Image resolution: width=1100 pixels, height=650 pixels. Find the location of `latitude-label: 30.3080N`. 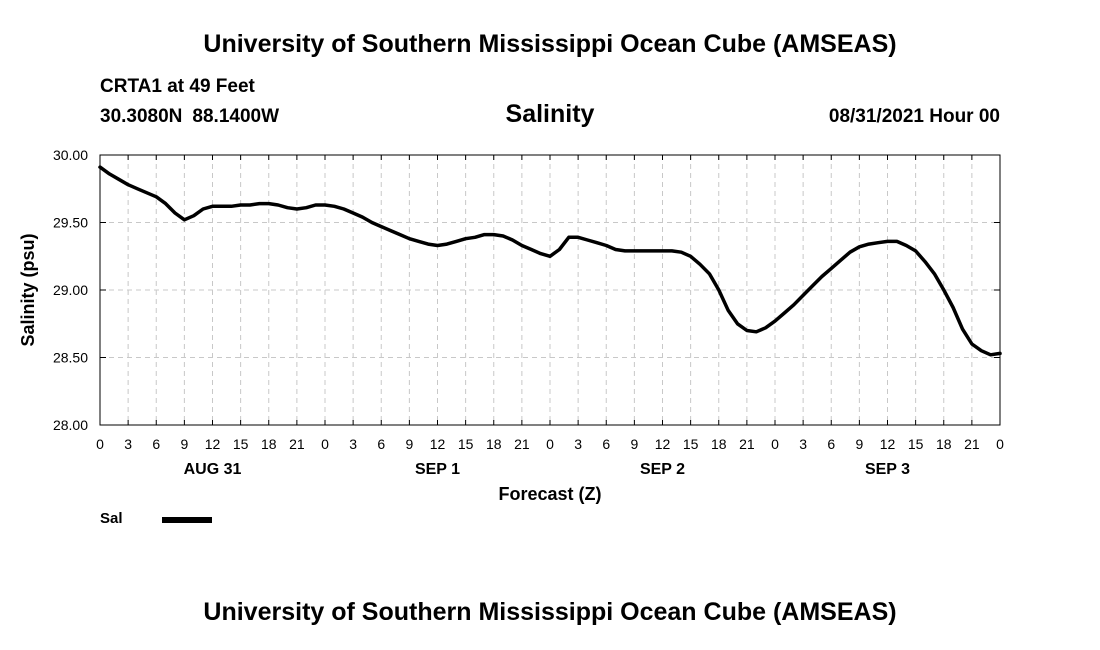

latitude-label: 30.3080N is located at coordinates (141, 116).